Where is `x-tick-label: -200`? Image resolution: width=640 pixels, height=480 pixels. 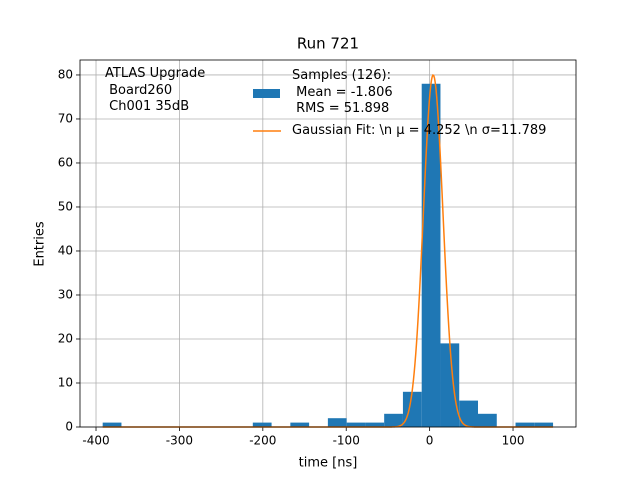
x-tick-label: -200 is located at coordinates (262, 441).